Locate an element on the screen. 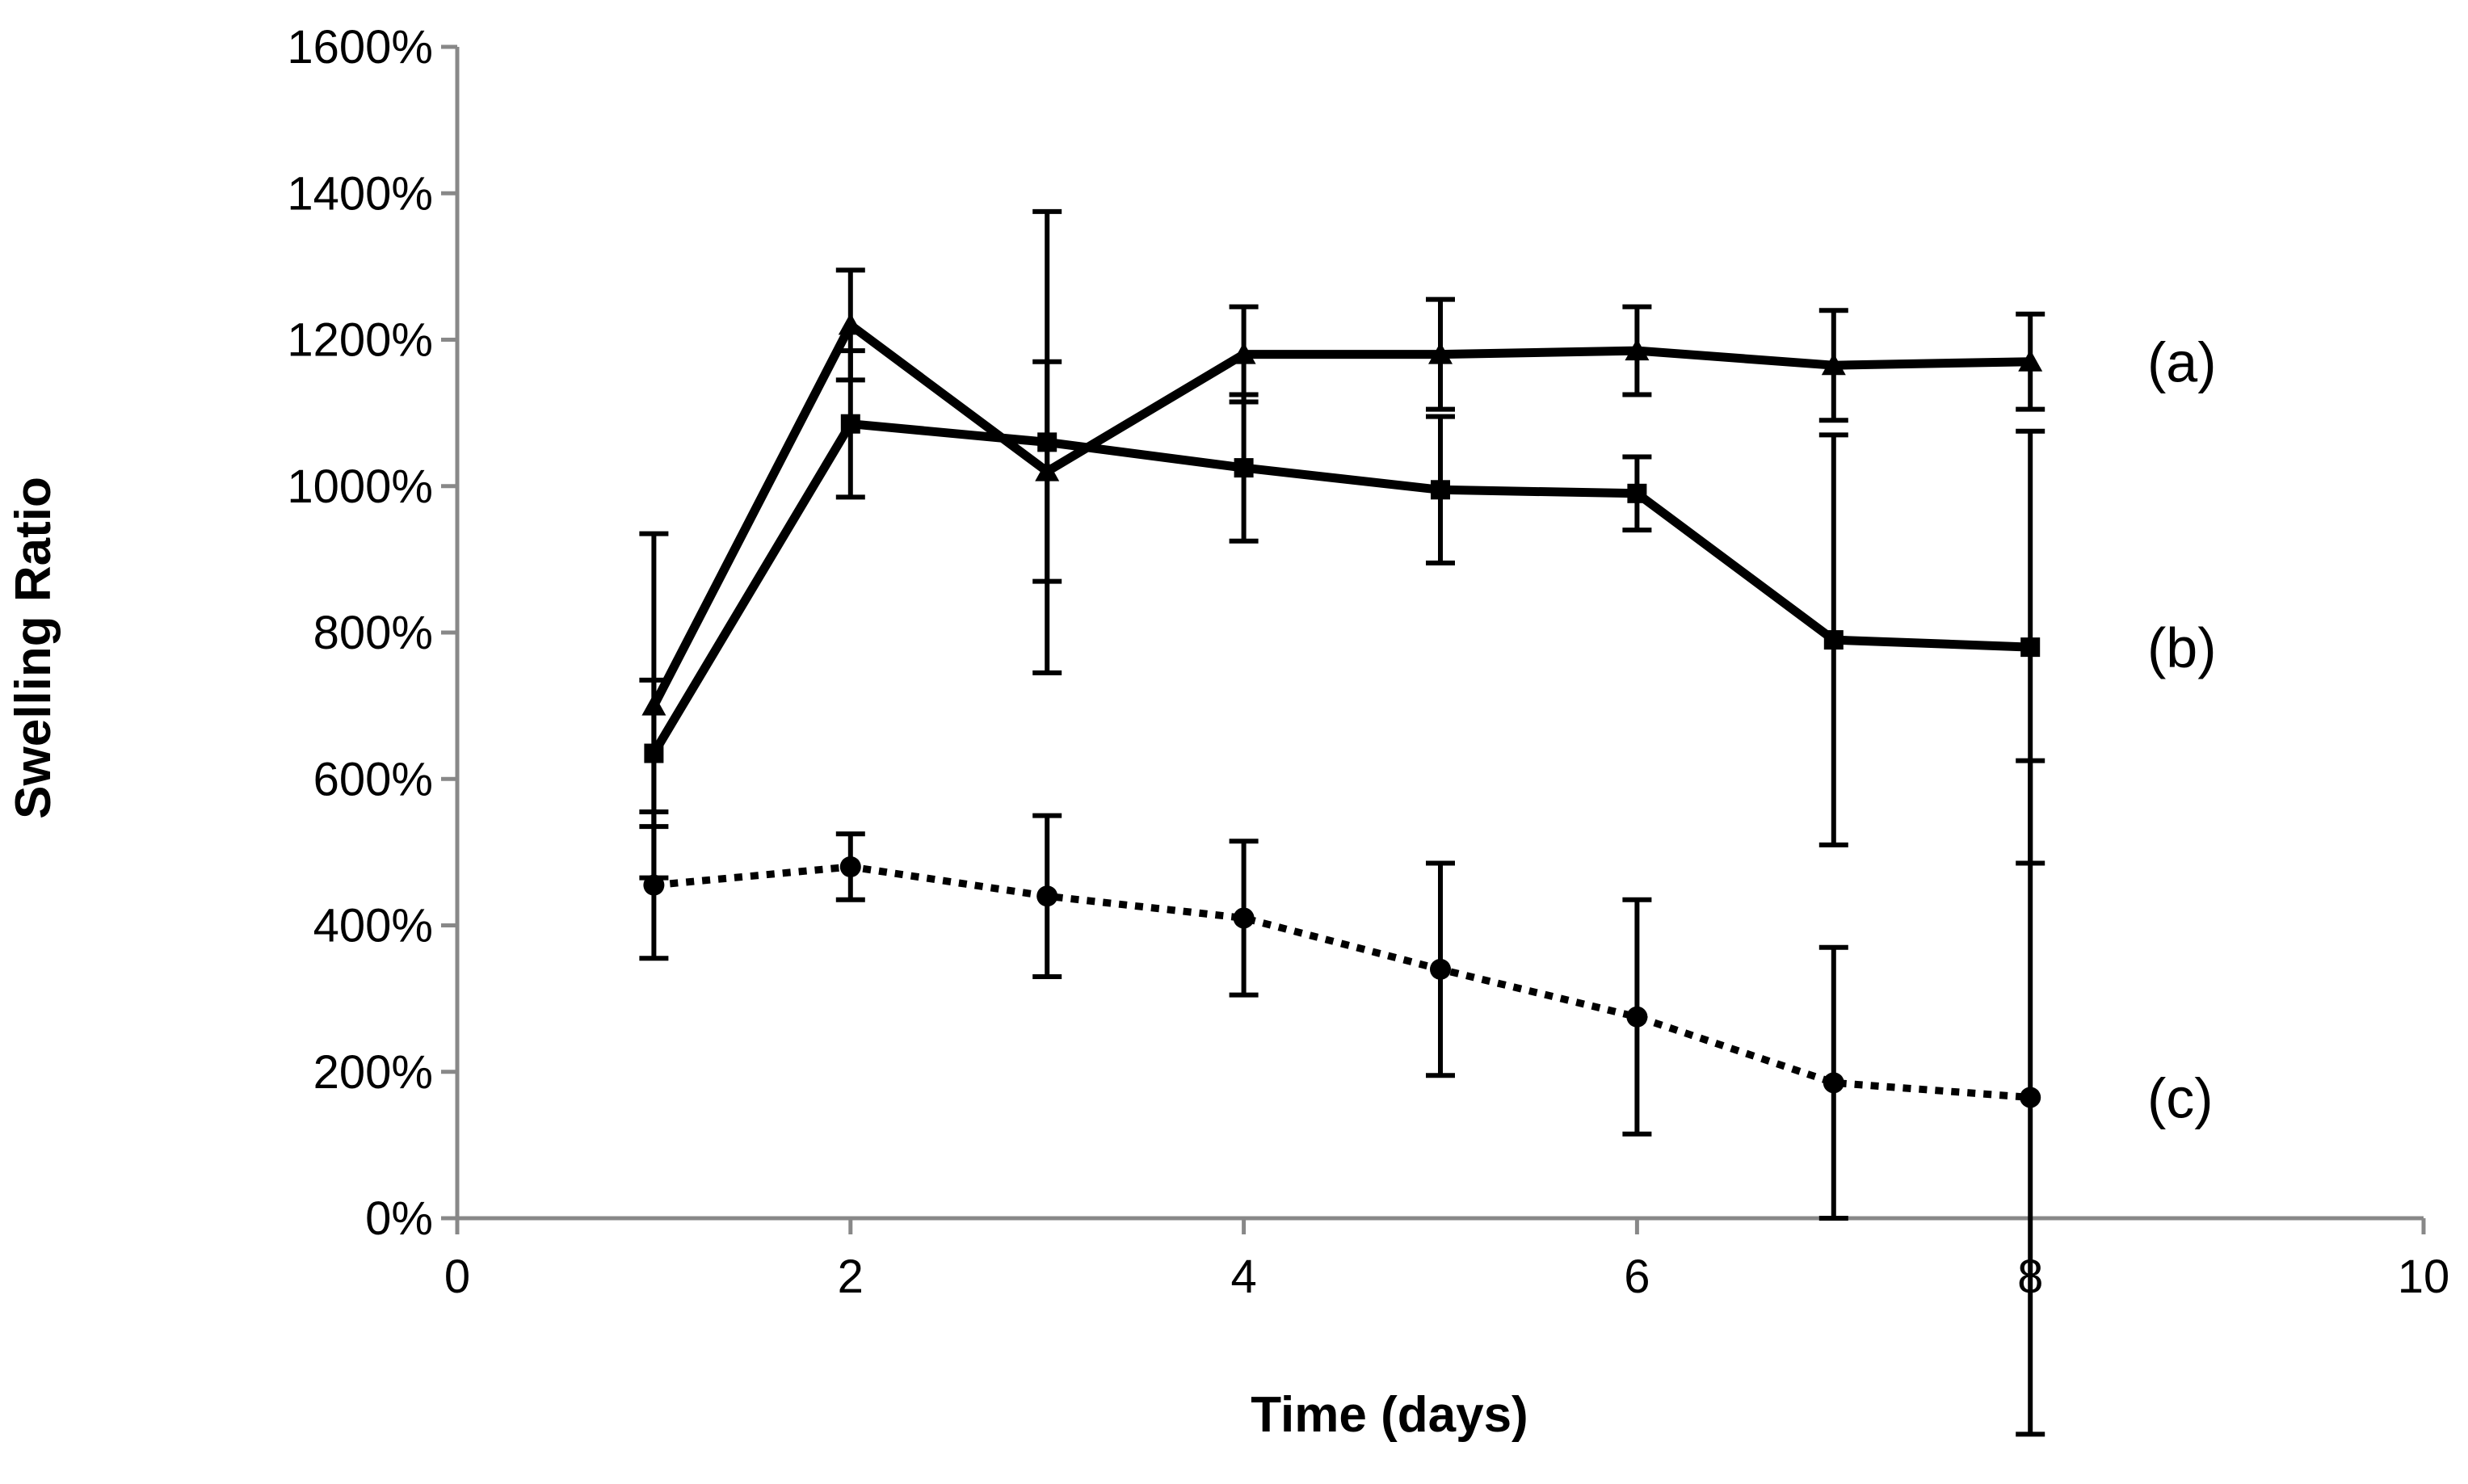 Image resolution: width=2468 pixels, height=1484 pixels. y-tick-label: 800% is located at coordinates (373, 633).